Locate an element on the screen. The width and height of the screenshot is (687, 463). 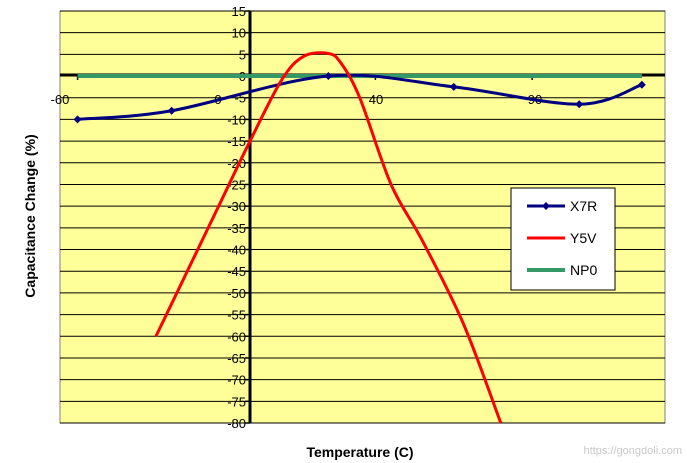
legend-item-y5v: Y5V is located at coordinates (562, 238).